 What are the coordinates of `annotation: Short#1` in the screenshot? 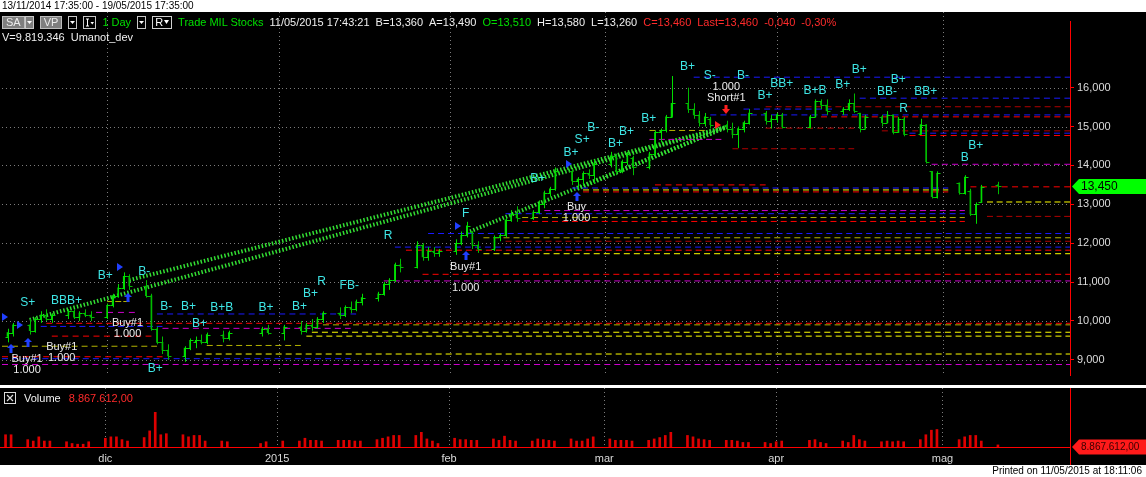 It's located at (726, 97).